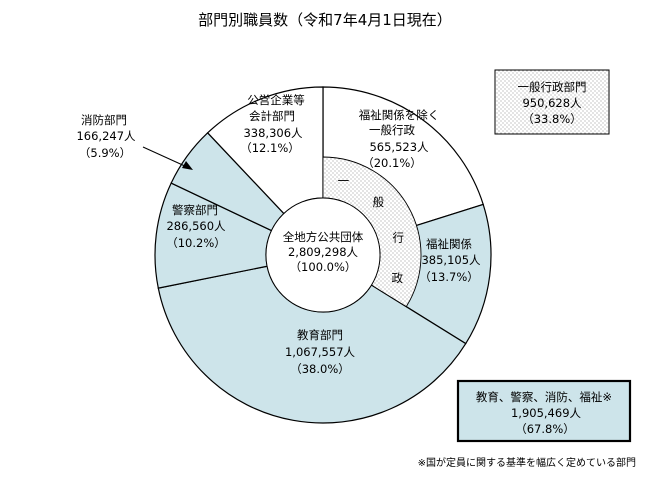 Image resolution: width=660 pixels, height=490 pixels. Describe the element at coordinates (276, 100) in the screenshot. I see `slice-name-enterprise: 公営企業等` at that location.